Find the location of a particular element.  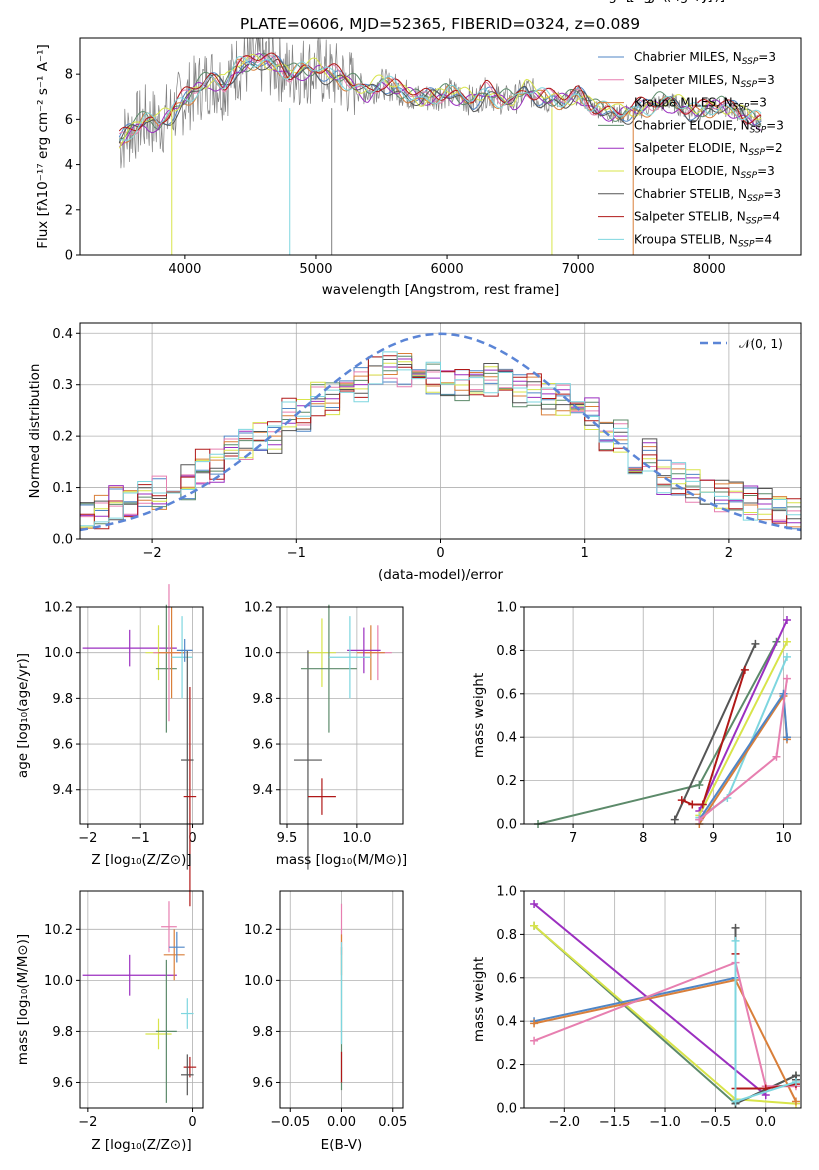

legend-label: Kroupa MILES, NSSP=3 is located at coordinates (700, 104).